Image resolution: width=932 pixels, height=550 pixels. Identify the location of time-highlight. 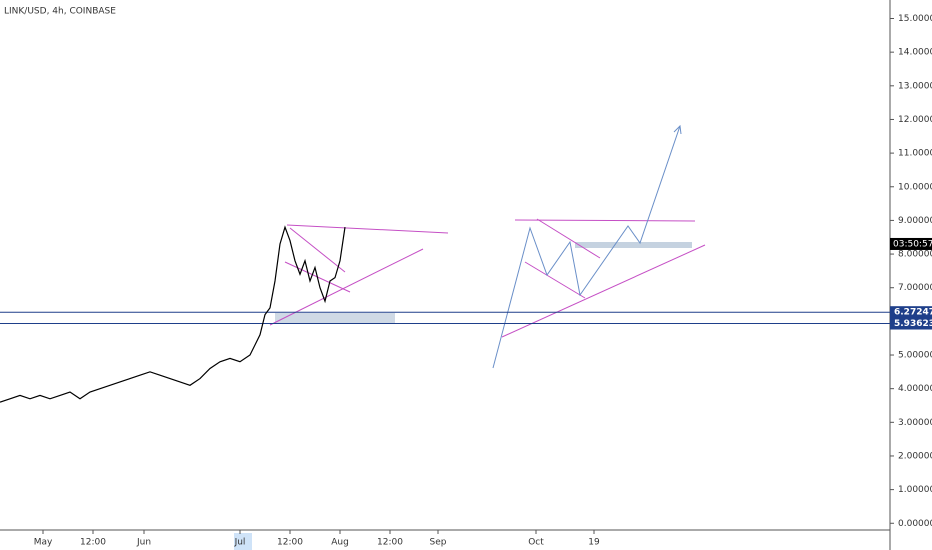
(243, 541).